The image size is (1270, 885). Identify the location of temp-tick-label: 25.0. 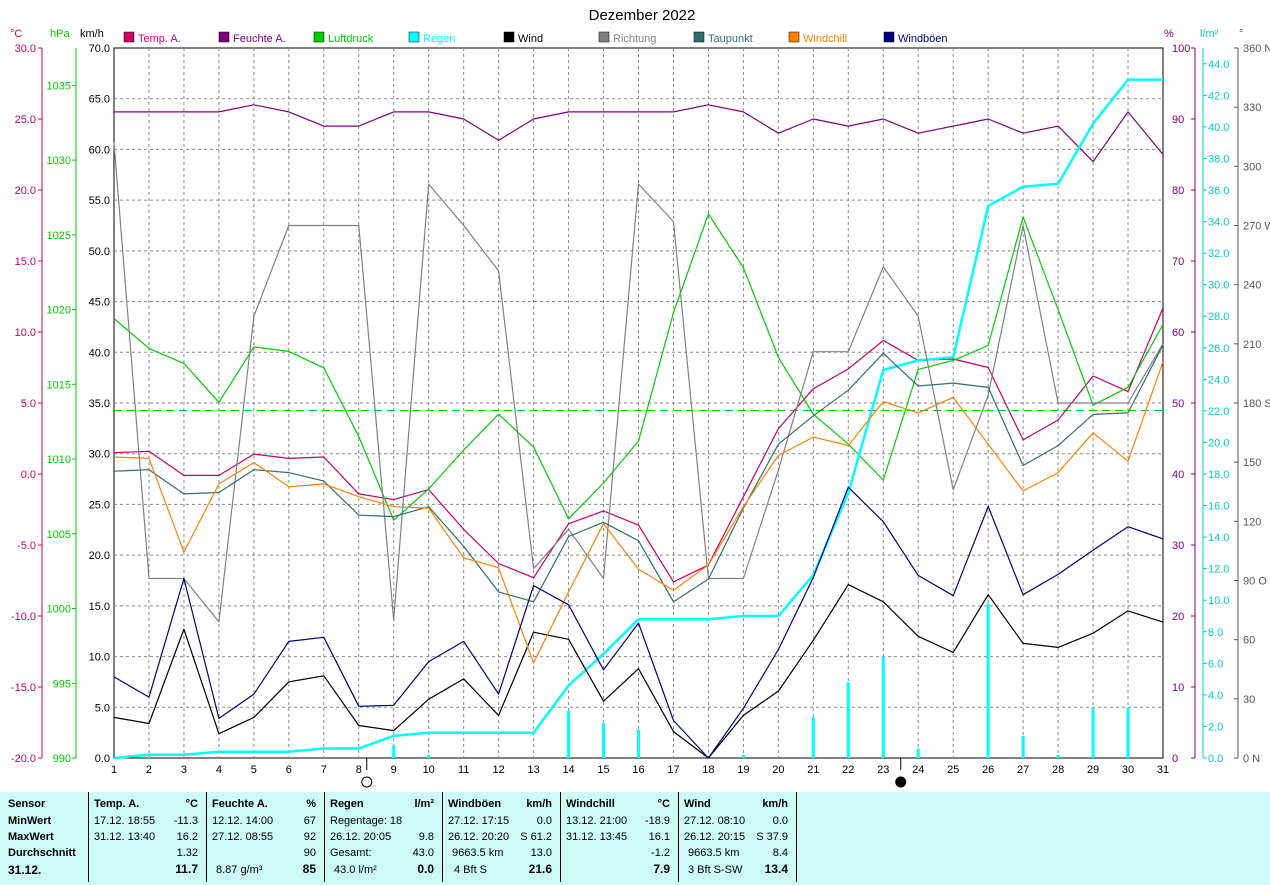
(25, 120).